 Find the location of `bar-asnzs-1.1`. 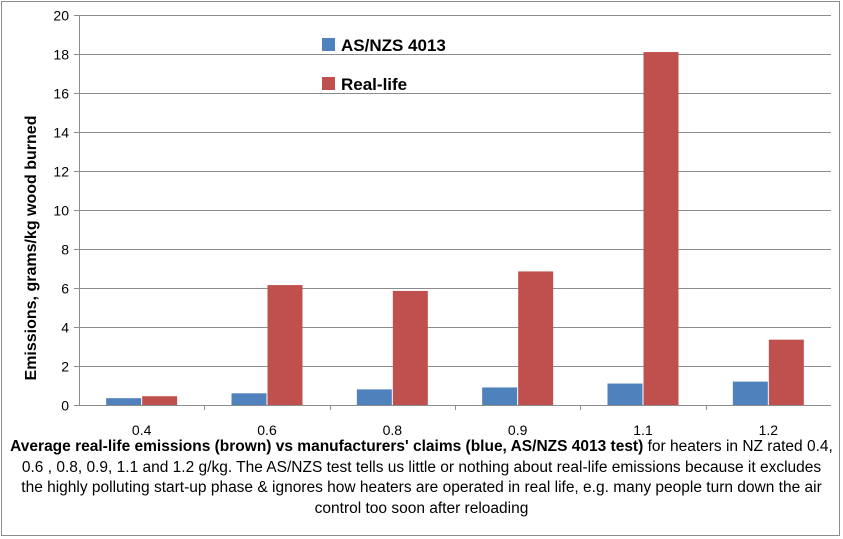

bar-asnzs-1.1 is located at coordinates (625, 394).